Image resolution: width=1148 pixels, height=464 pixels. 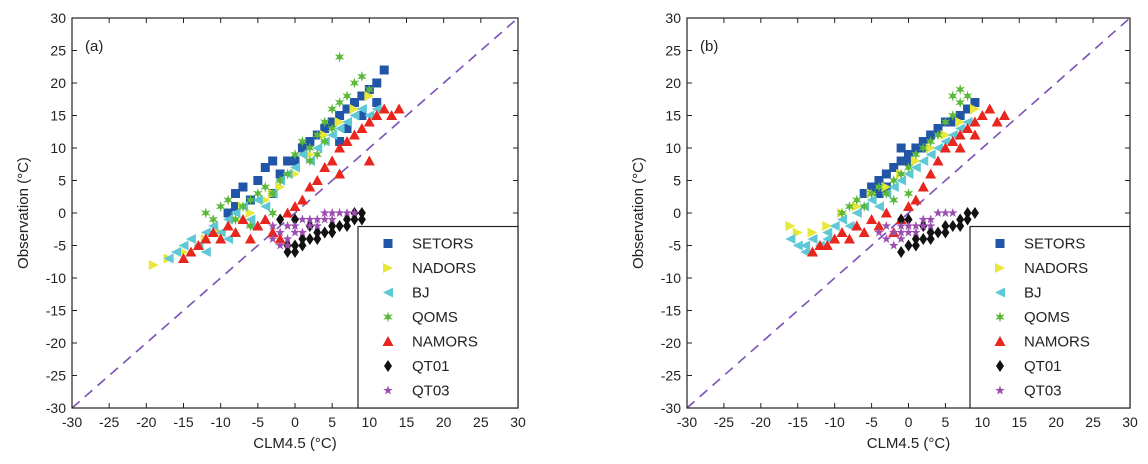 What do you see at coordinates (677, 213) in the screenshot?
I see `y-tick-label: 0` at bounding box center [677, 213].